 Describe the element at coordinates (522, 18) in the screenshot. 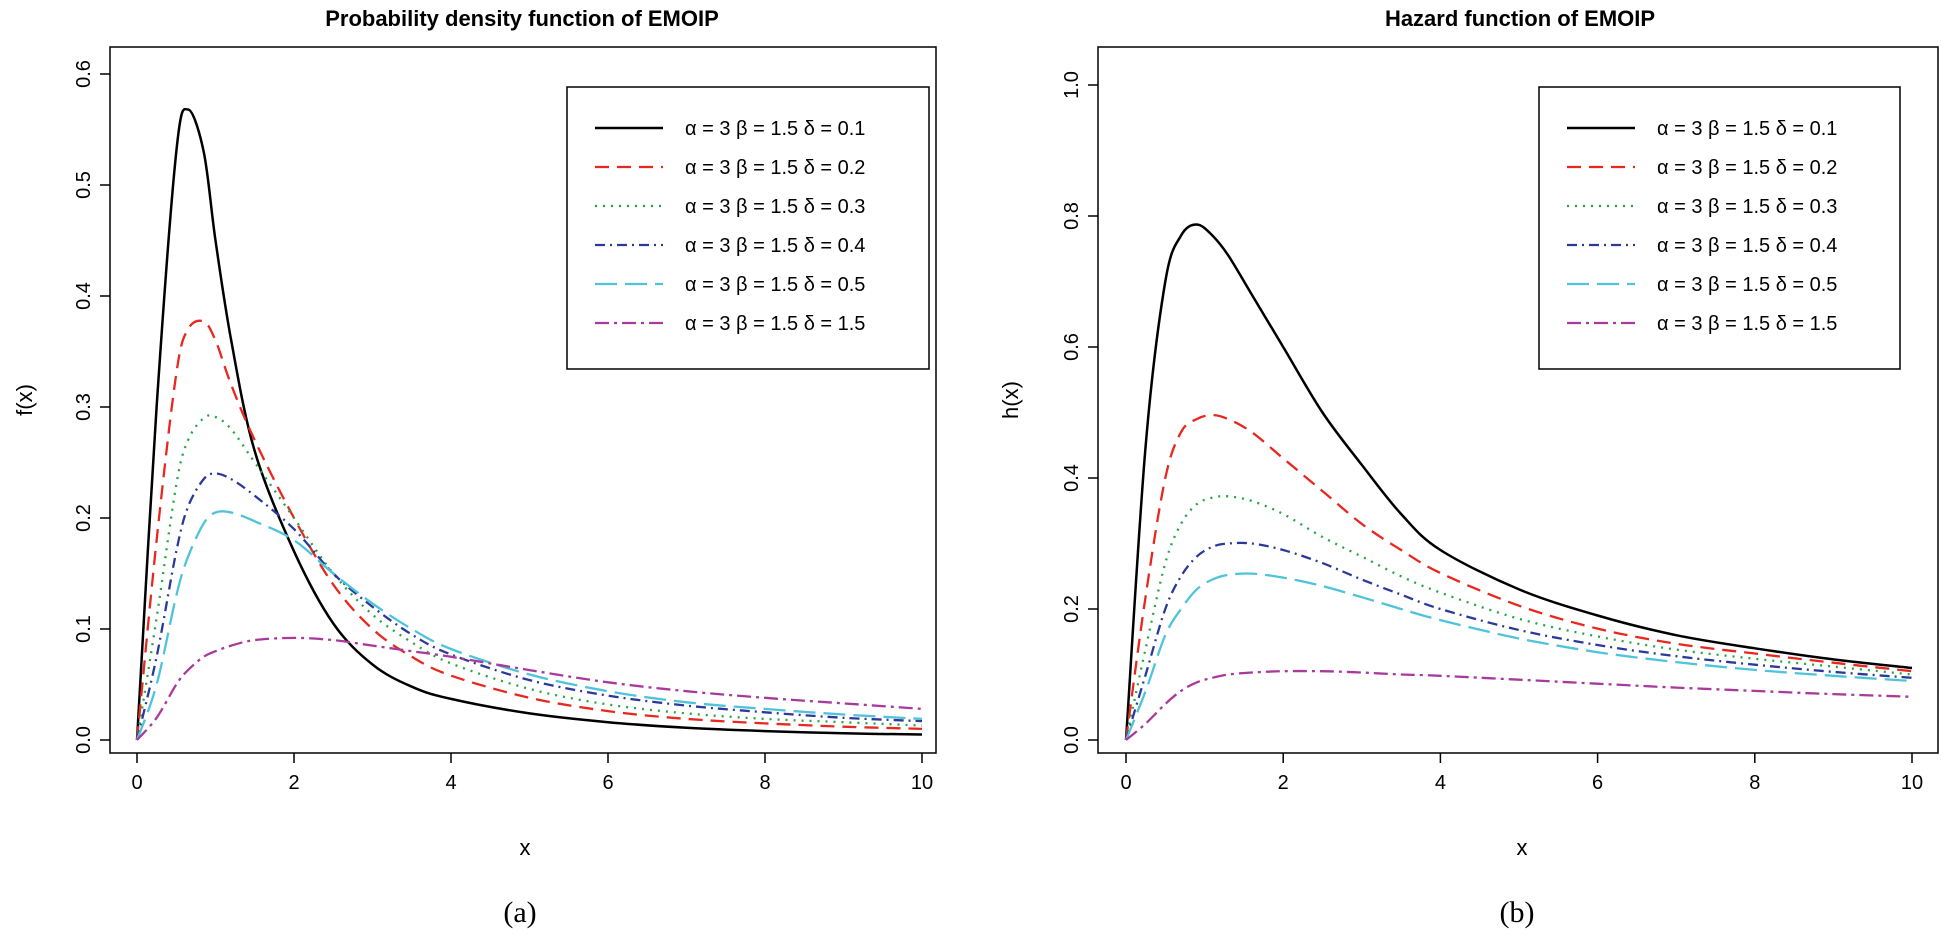

I see `chart-title: Probability density function of EMOIP` at that location.